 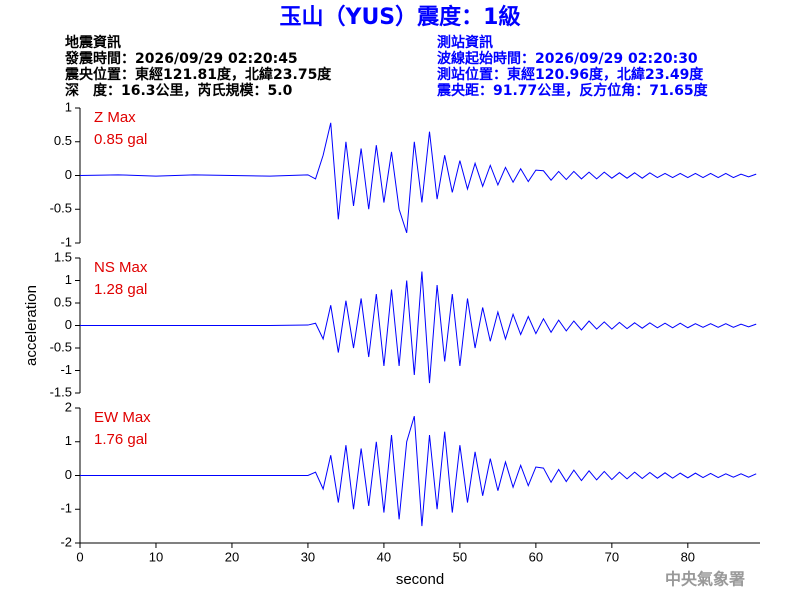 What do you see at coordinates (232, 556) in the screenshot?
I see `x-tick-label: 20` at bounding box center [232, 556].